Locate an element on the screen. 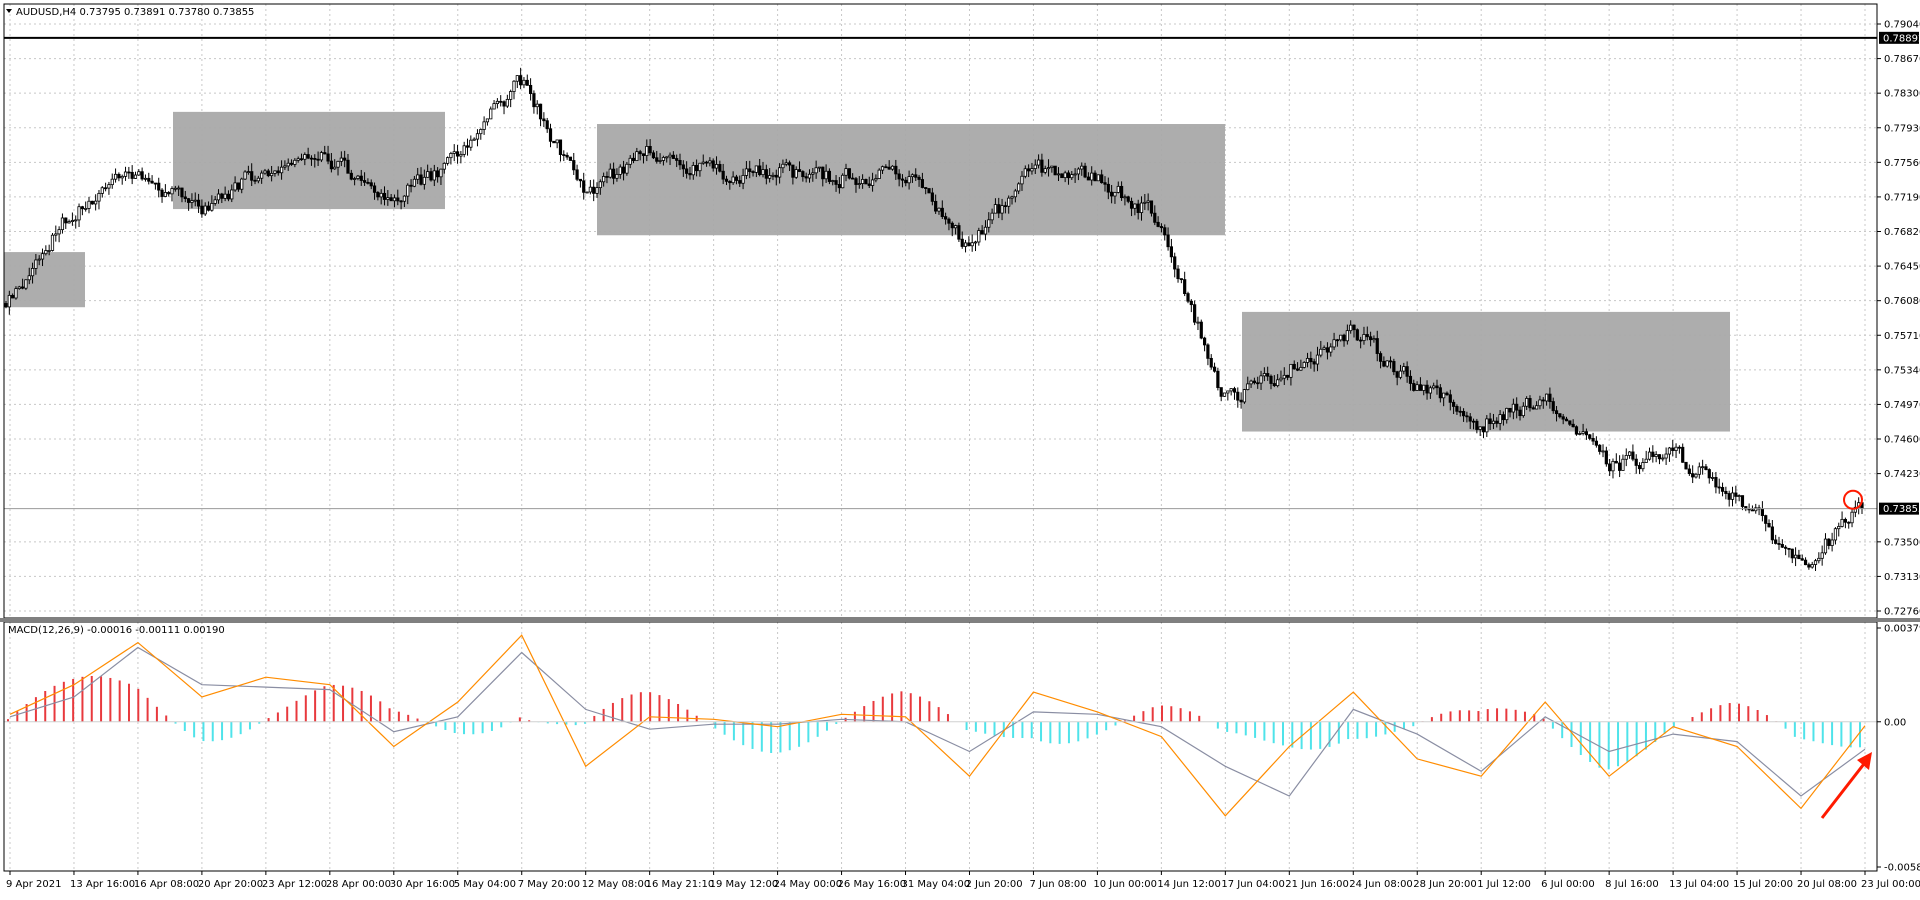  panel-separator is located at coordinates (960, 620).